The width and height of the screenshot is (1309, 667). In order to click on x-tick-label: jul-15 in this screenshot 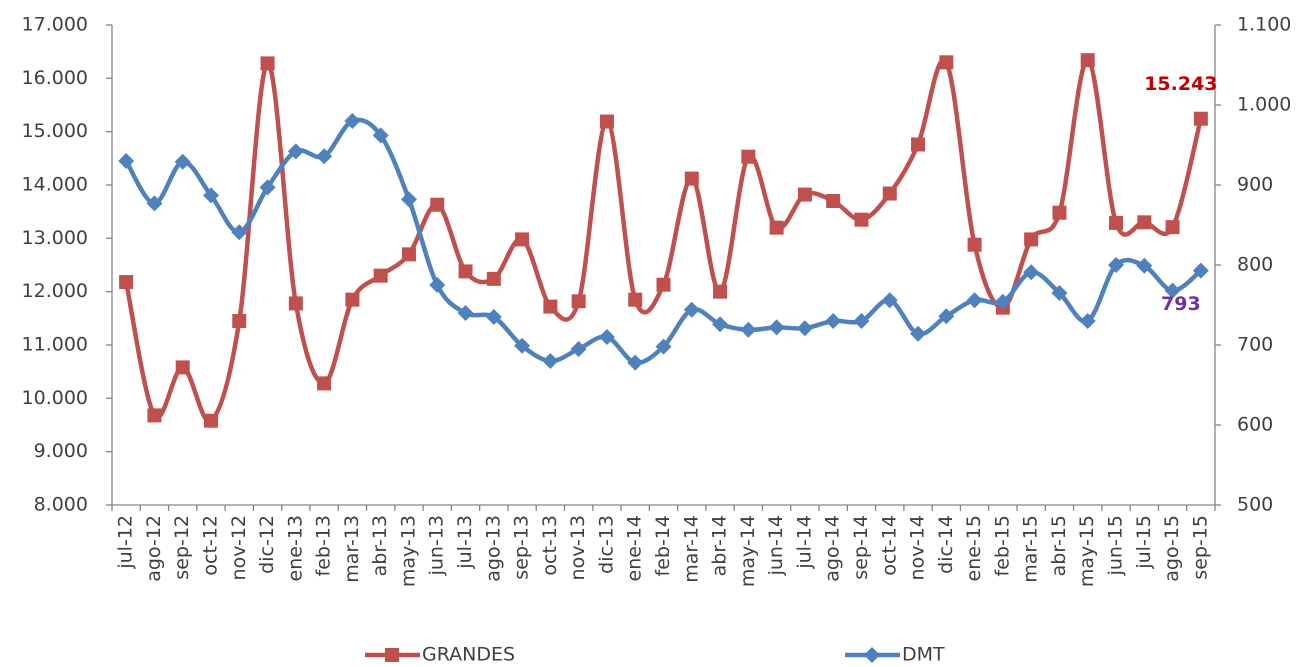, I will do `click(1144, 542)`.